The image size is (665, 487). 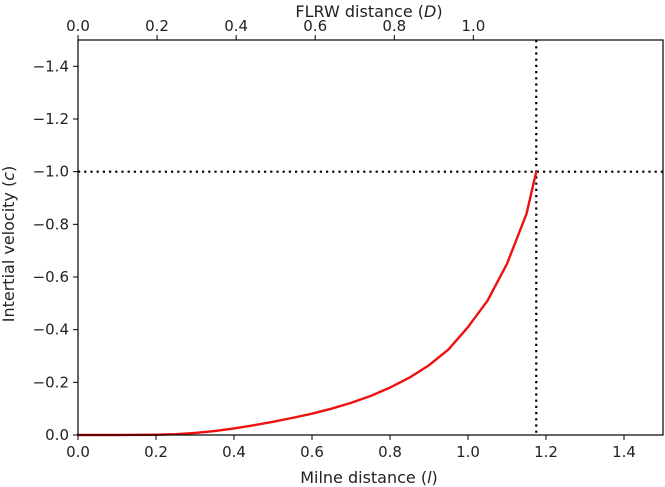 I want to click on top-x-tick-label: 0.6, so click(x=315, y=26).